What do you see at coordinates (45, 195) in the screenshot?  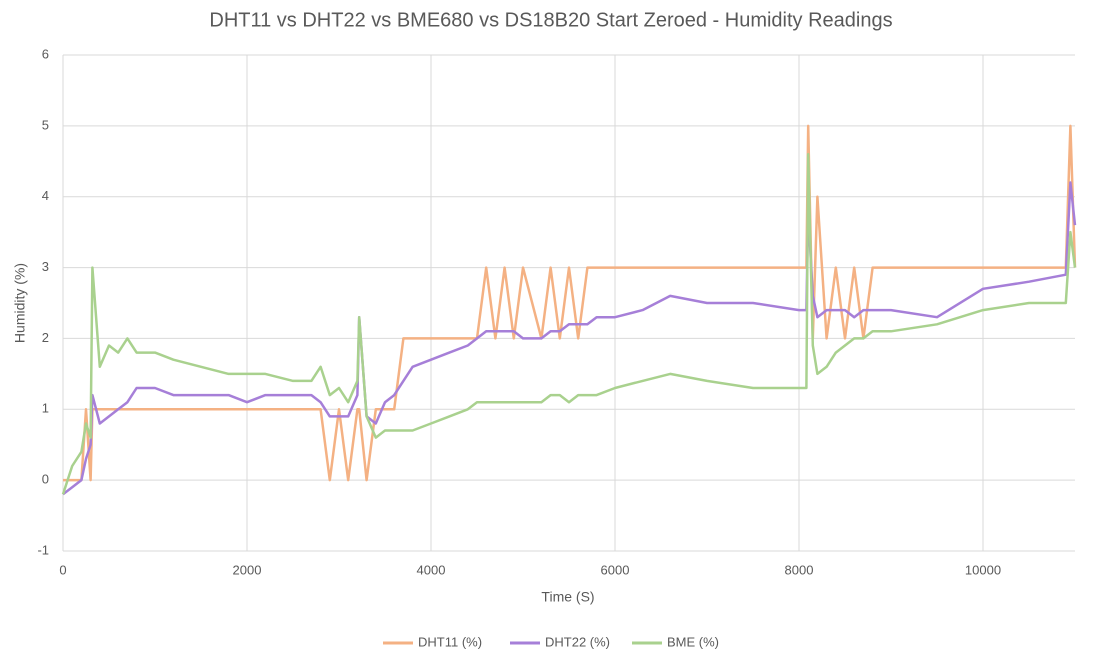 I see `y-tick-label: 4` at bounding box center [45, 195].